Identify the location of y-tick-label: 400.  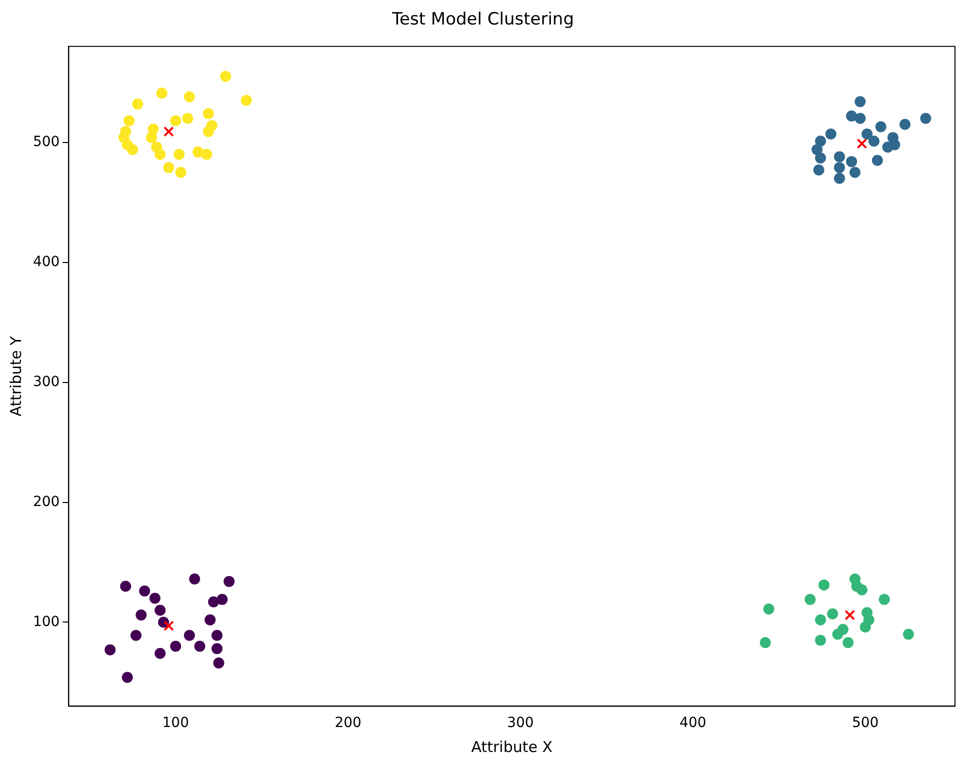
(46, 262).